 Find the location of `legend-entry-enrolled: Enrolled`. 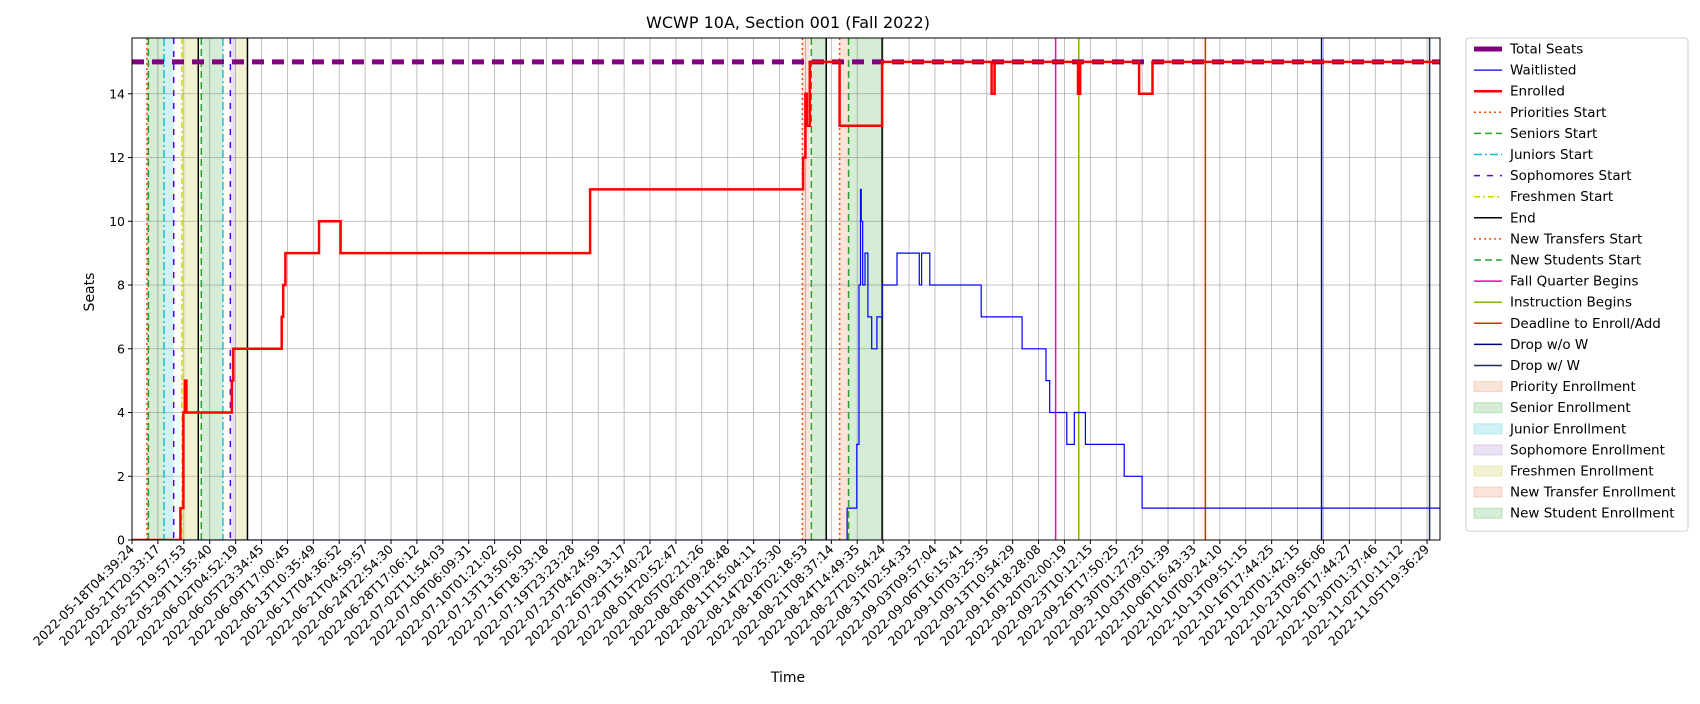

legend-entry-enrolled: Enrolled is located at coordinates (1519, 92).